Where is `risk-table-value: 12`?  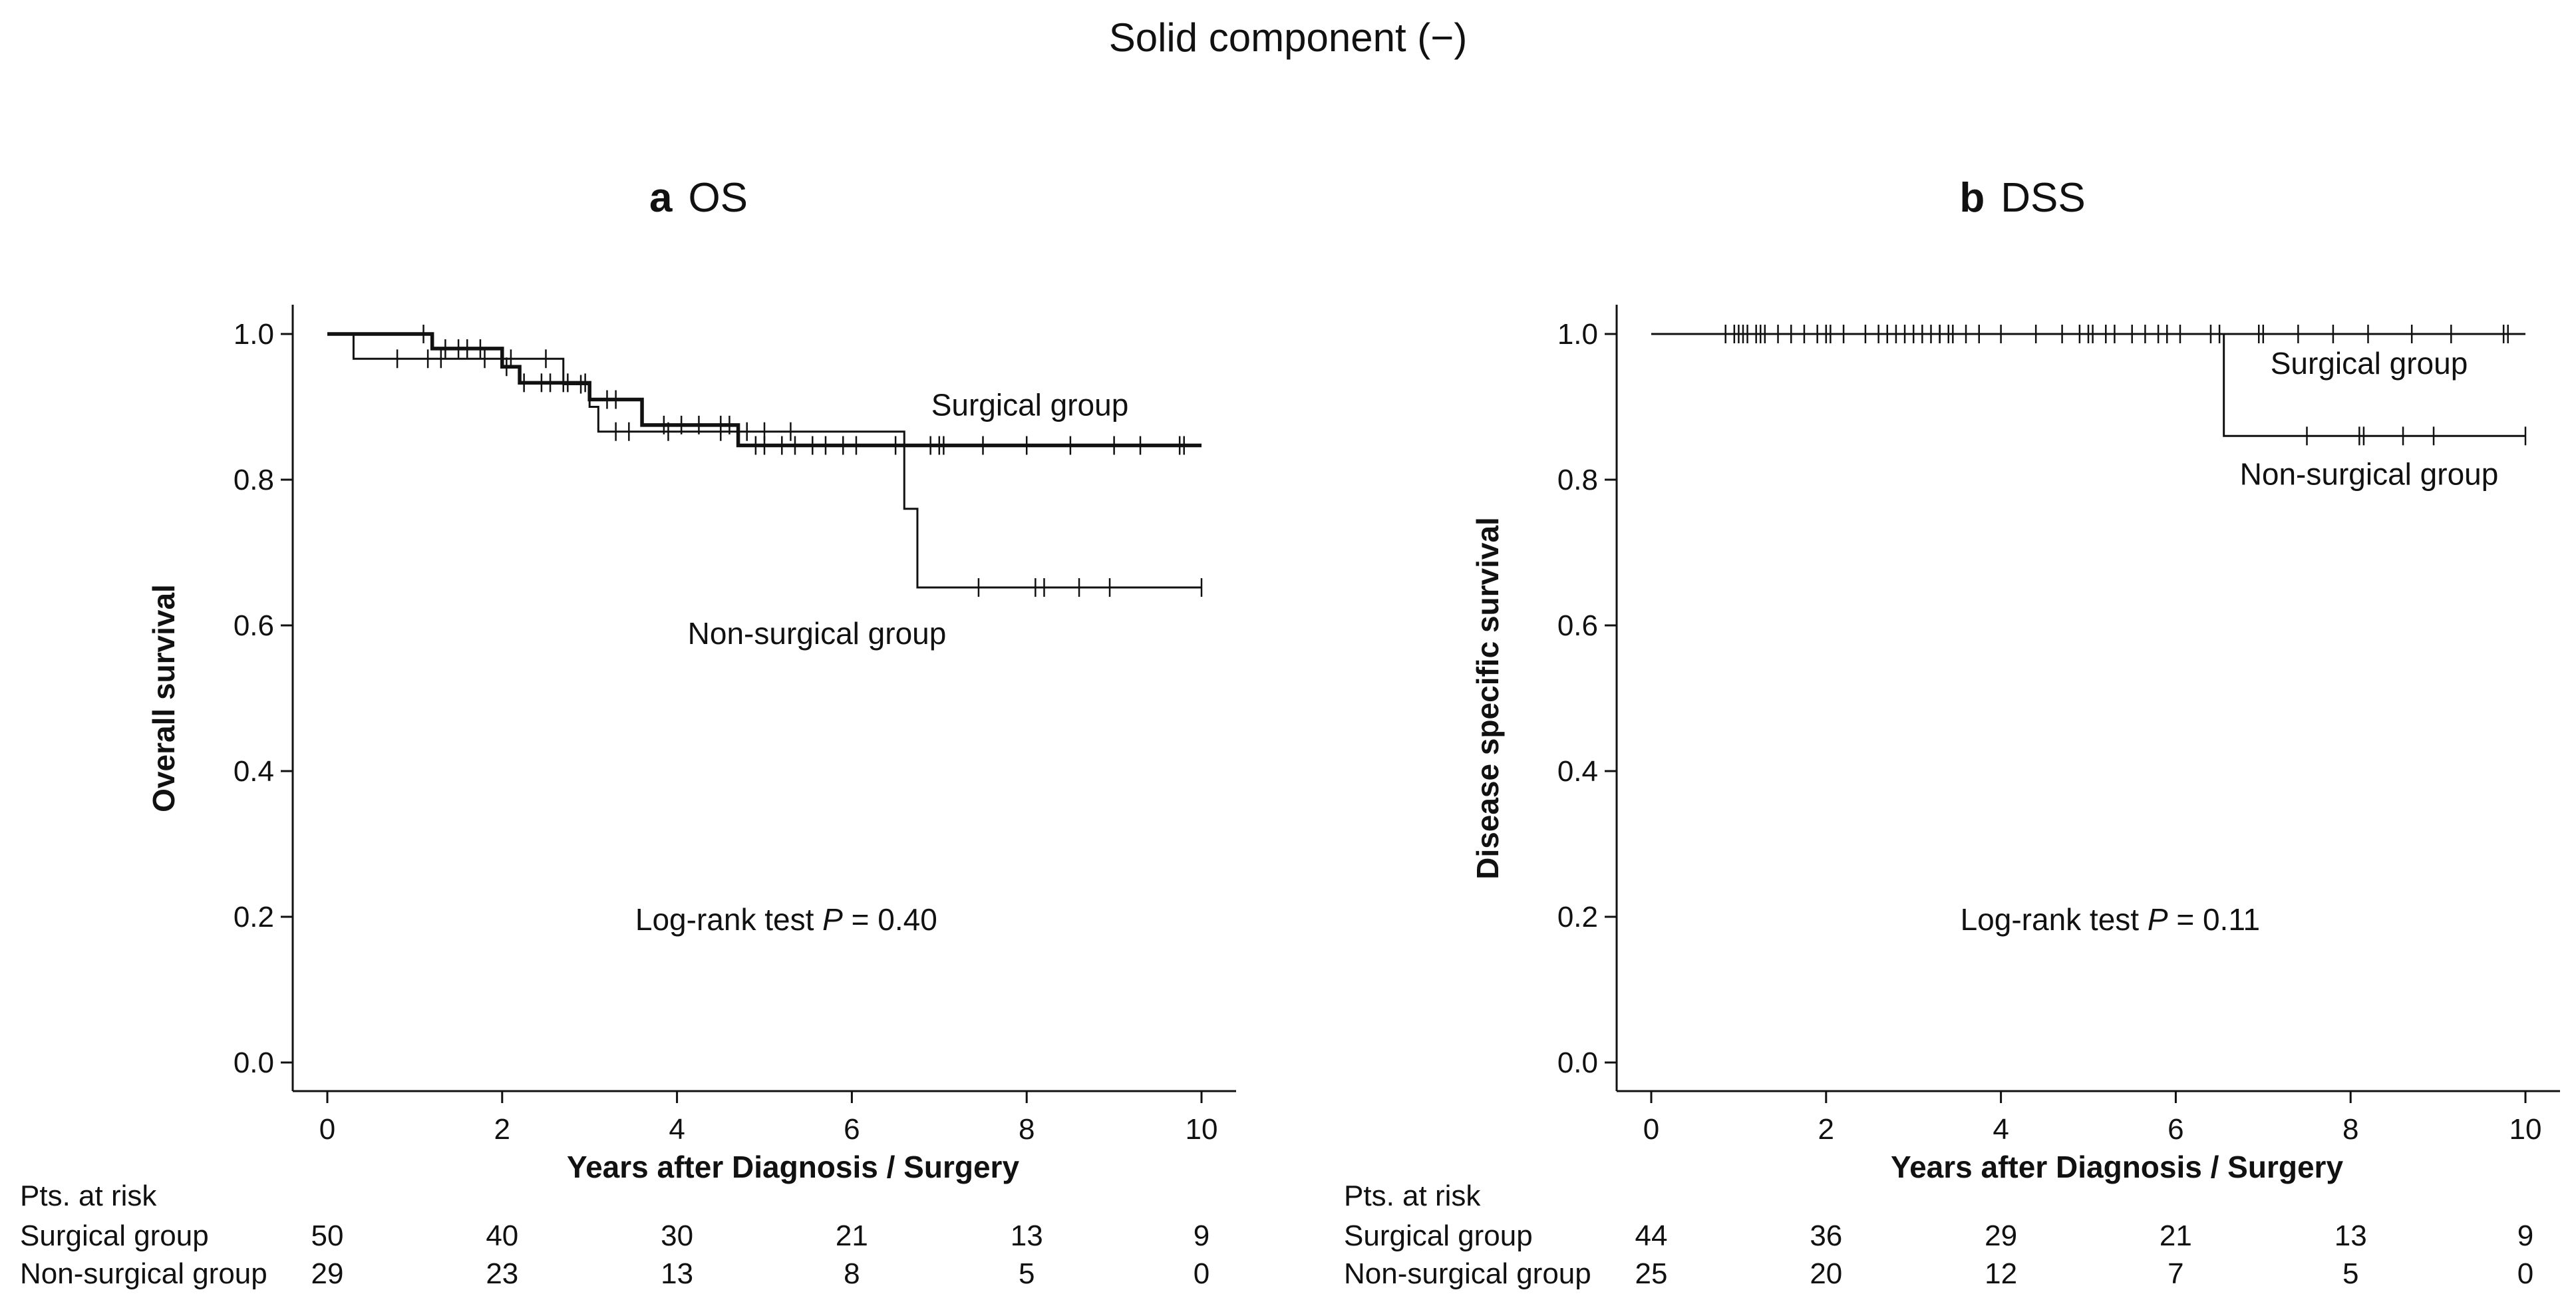 risk-table-value: 12 is located at coordinates (2001, 1273).